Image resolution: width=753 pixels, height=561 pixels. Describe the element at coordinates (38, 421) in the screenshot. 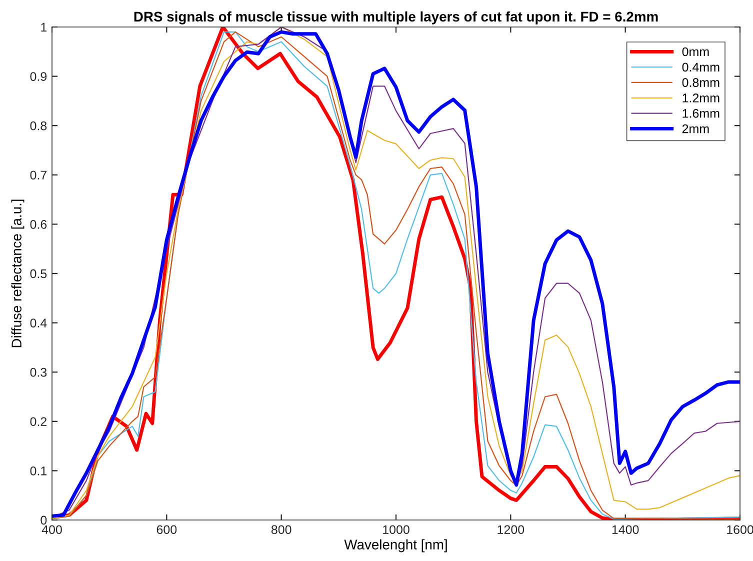

I see `y-tick-label: 0.2` at that location.